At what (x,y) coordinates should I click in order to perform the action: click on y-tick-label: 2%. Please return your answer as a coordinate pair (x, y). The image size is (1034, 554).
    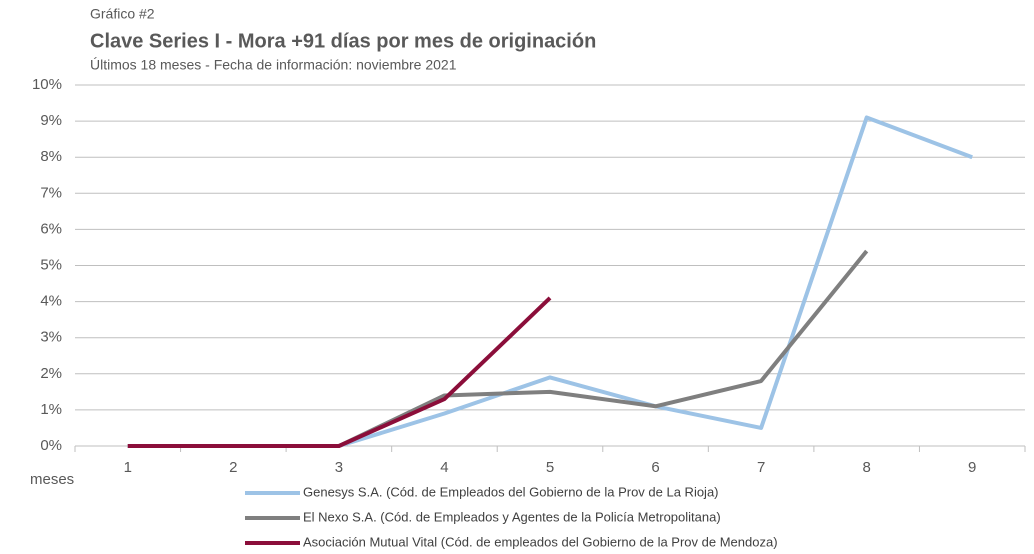
    Looking at the image, I should click on (51, 373).